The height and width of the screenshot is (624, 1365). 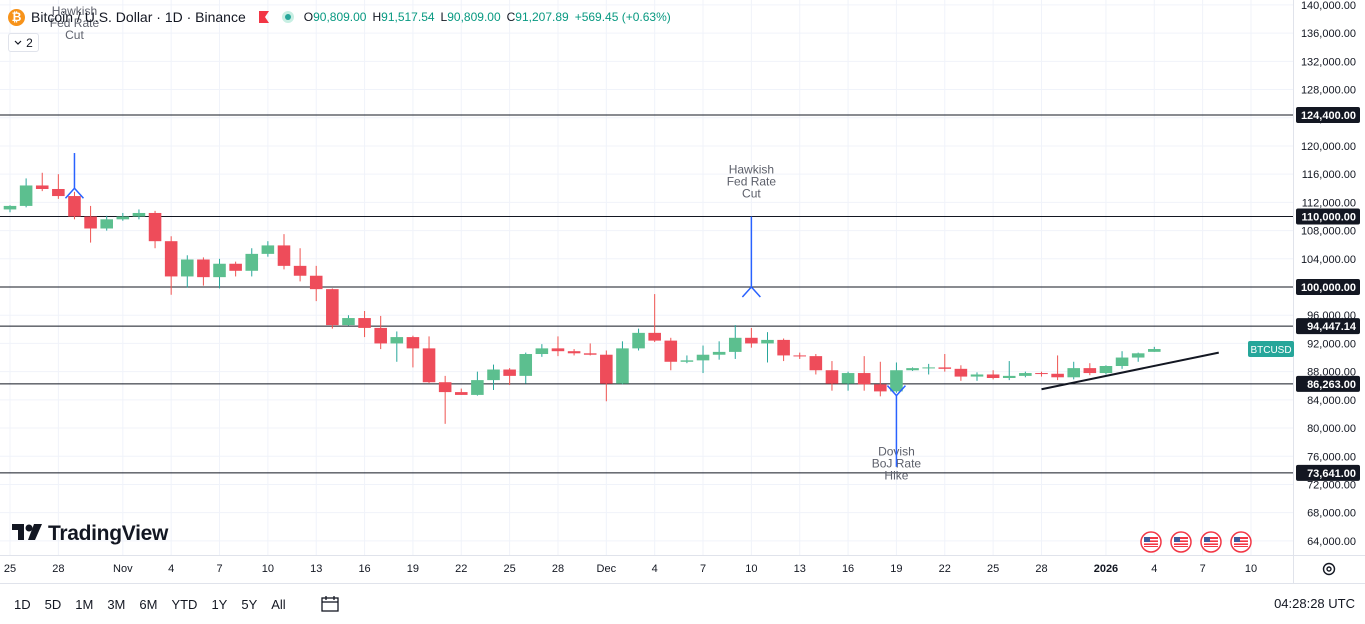 I want to click on x-tick-label: 16, so click(x=364, y=569).